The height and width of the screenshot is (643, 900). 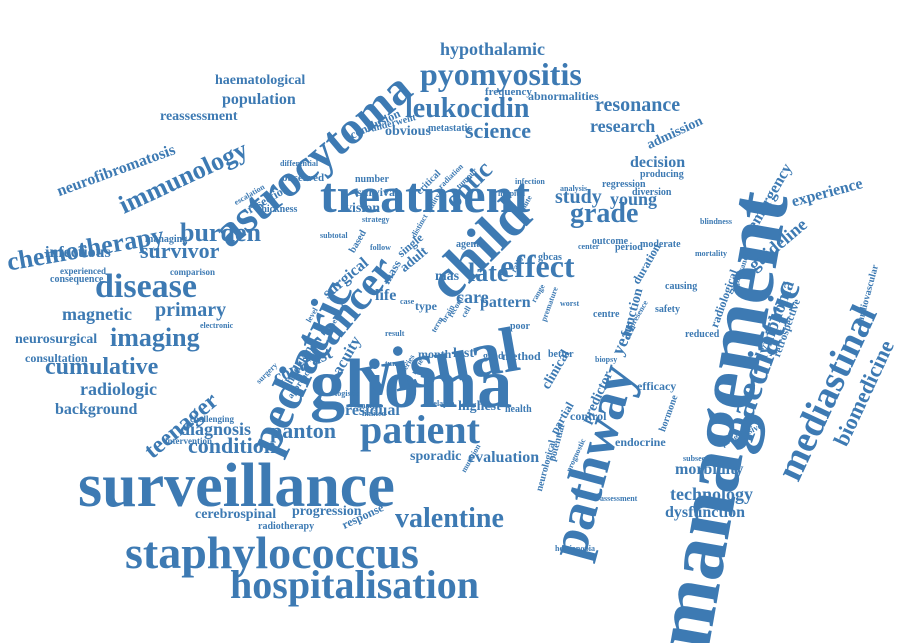 I want to click on word-worst: worst, so click(x=570, y=303).